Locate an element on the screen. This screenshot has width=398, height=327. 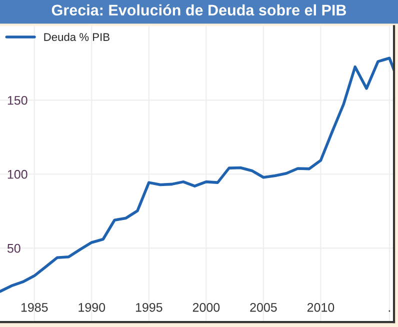
y-tick-label: 100 is located at coordinates (18, 174).